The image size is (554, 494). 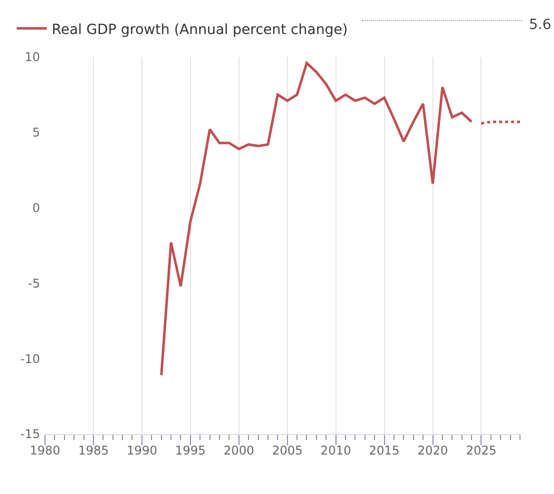 I want to click on x-tick-label: 1990, so click(x=142, y=450).